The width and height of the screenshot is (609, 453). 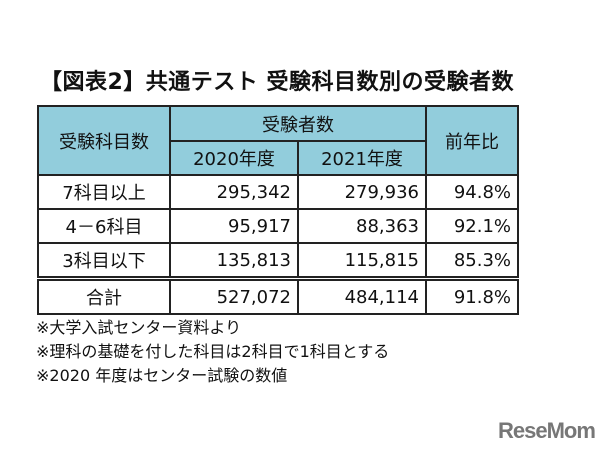 I want to click on total-label: 合計, so click(x=104, y=295).